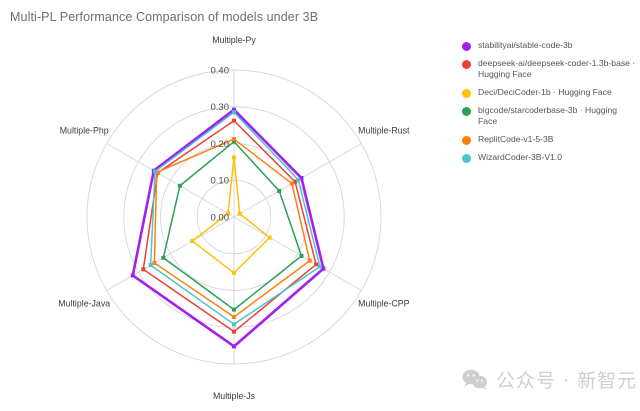  I want to click on watermark-text: 公众号 · 新智元, so click(567, 381).